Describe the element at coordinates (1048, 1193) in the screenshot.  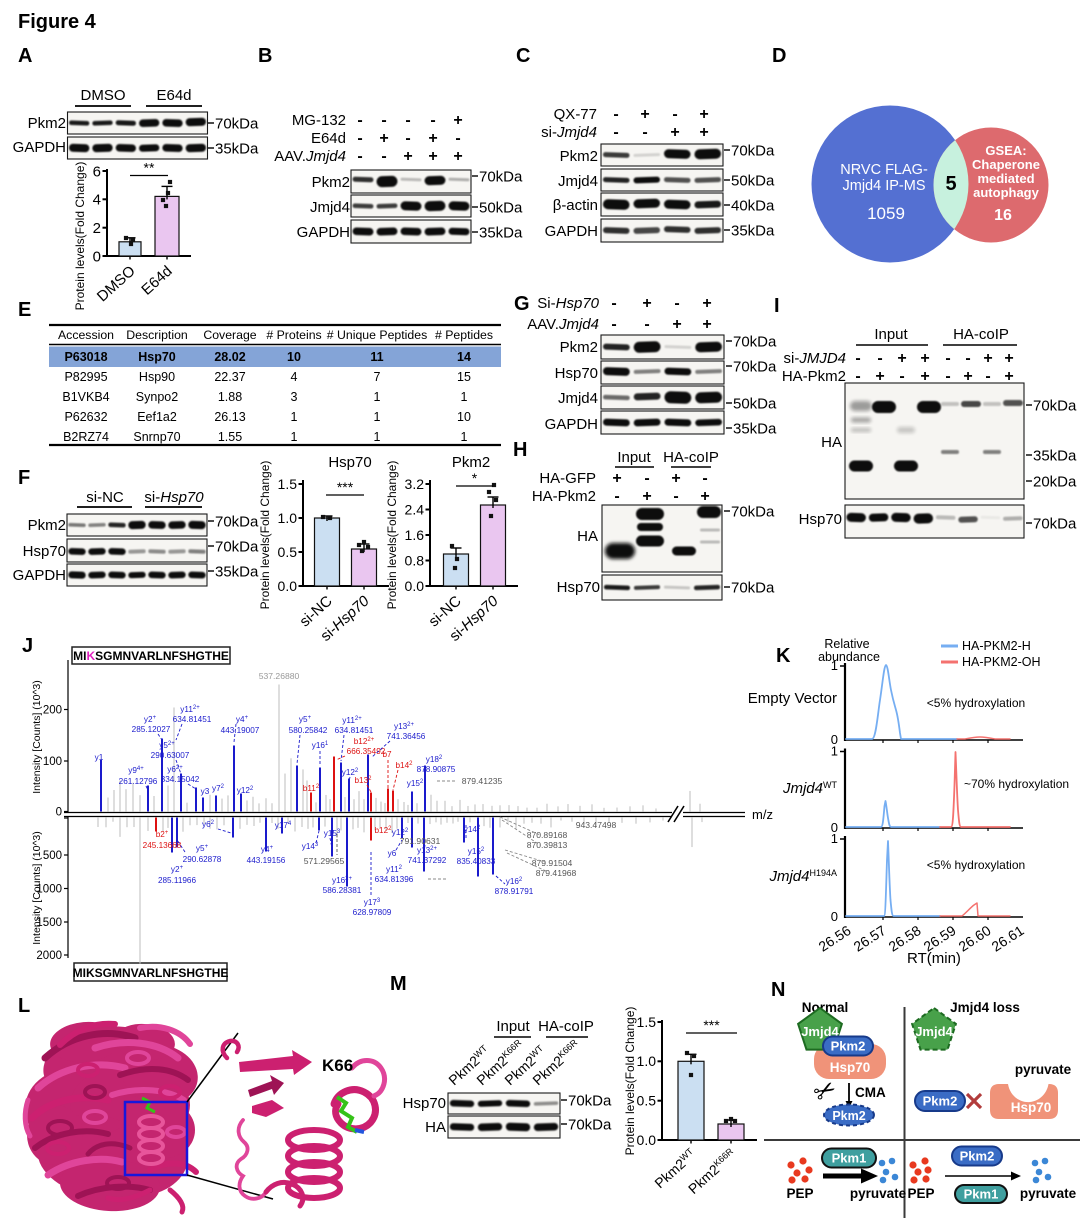
I see `svg-text: pyruvate` at that location.